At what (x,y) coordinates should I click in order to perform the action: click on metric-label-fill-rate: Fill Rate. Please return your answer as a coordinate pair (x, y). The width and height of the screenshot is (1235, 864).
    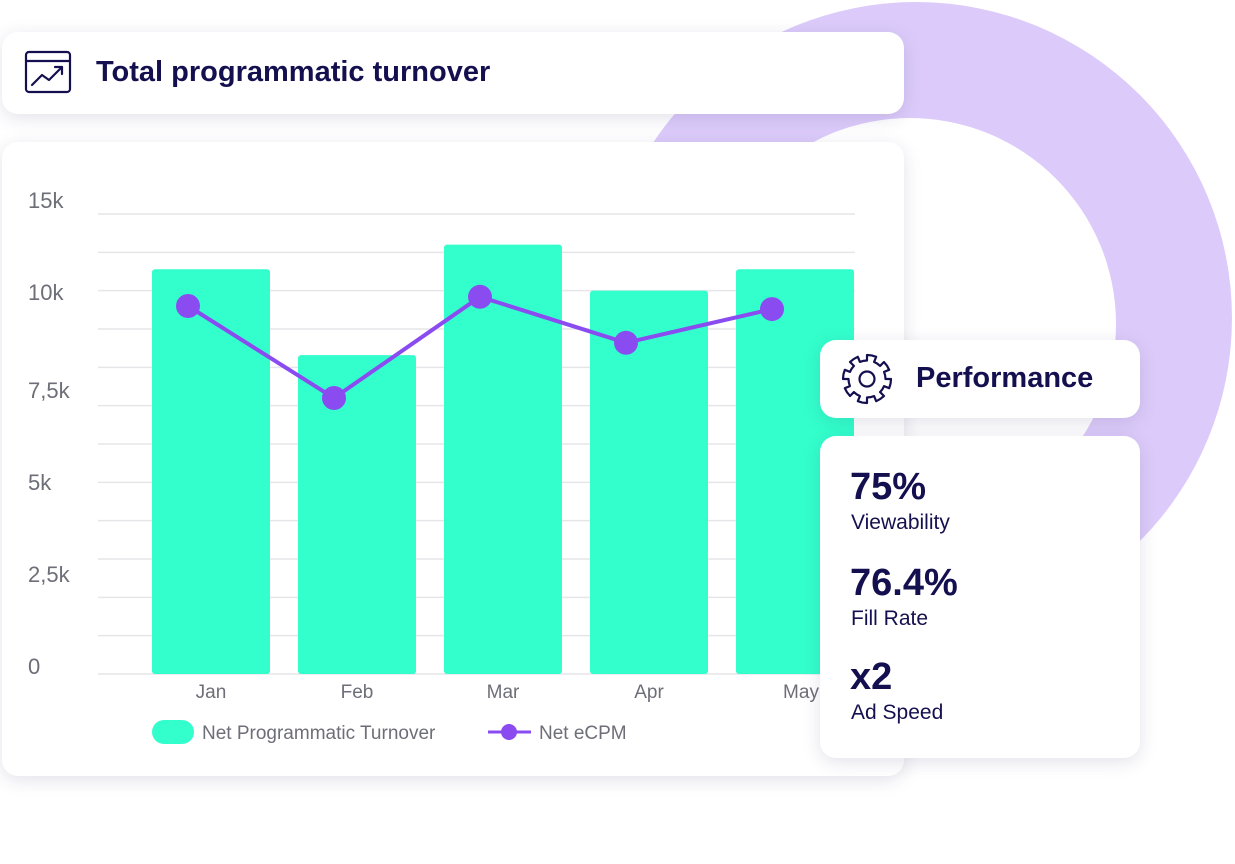
    Looking at the image, I should click on (890, 618).